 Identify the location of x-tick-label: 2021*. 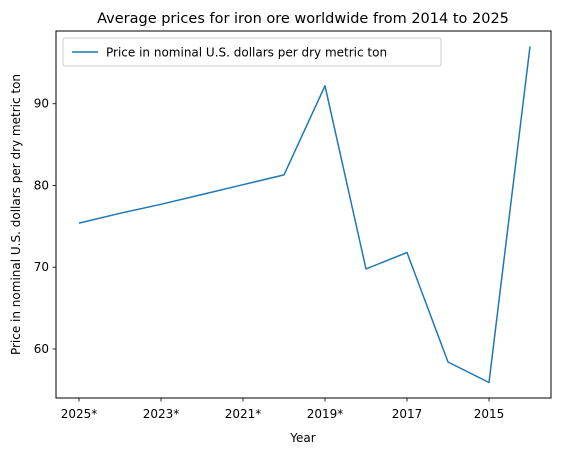
(243, 414).